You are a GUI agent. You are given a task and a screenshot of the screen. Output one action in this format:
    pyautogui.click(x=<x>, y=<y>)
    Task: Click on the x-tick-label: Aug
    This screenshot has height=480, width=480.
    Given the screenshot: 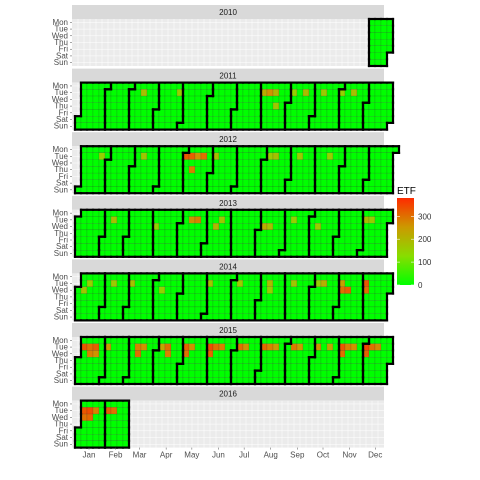 What is the action you would take?
    pyautogui.click(x=271, y=455)
    